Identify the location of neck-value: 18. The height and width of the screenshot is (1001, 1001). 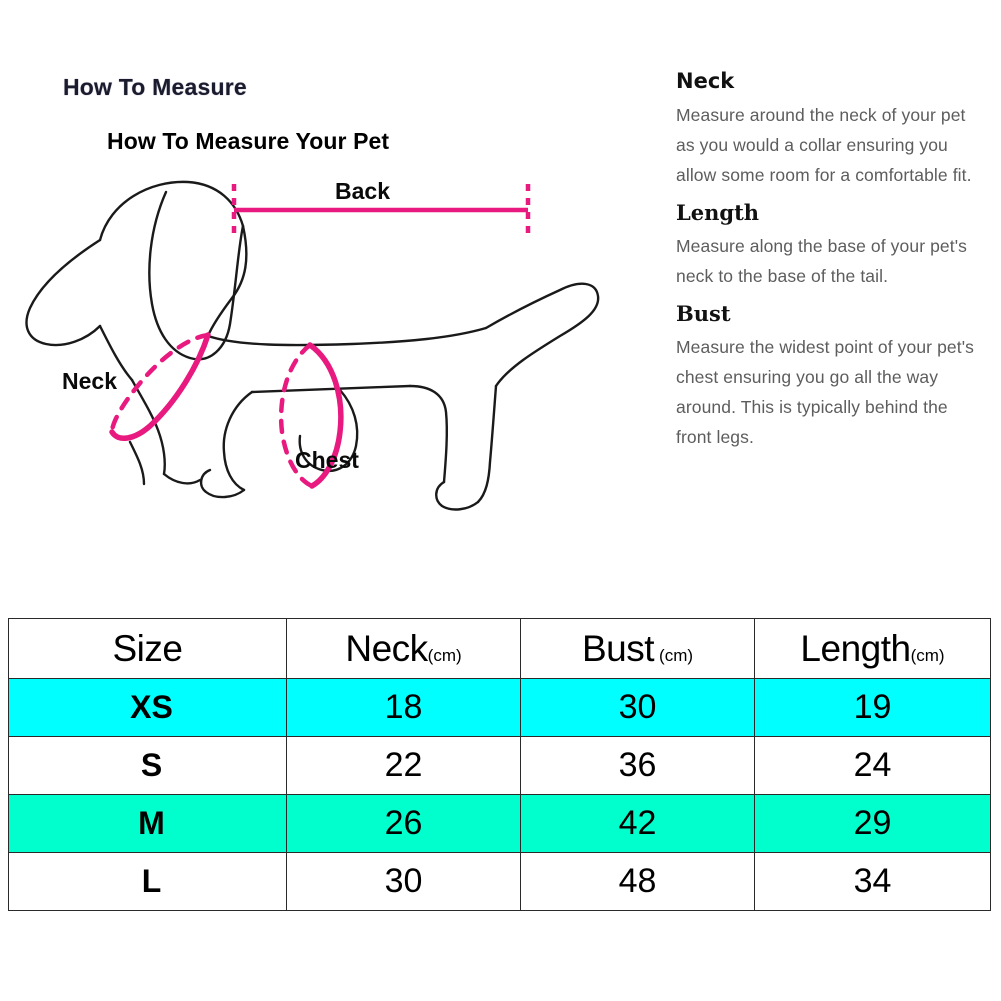
(403, 707).